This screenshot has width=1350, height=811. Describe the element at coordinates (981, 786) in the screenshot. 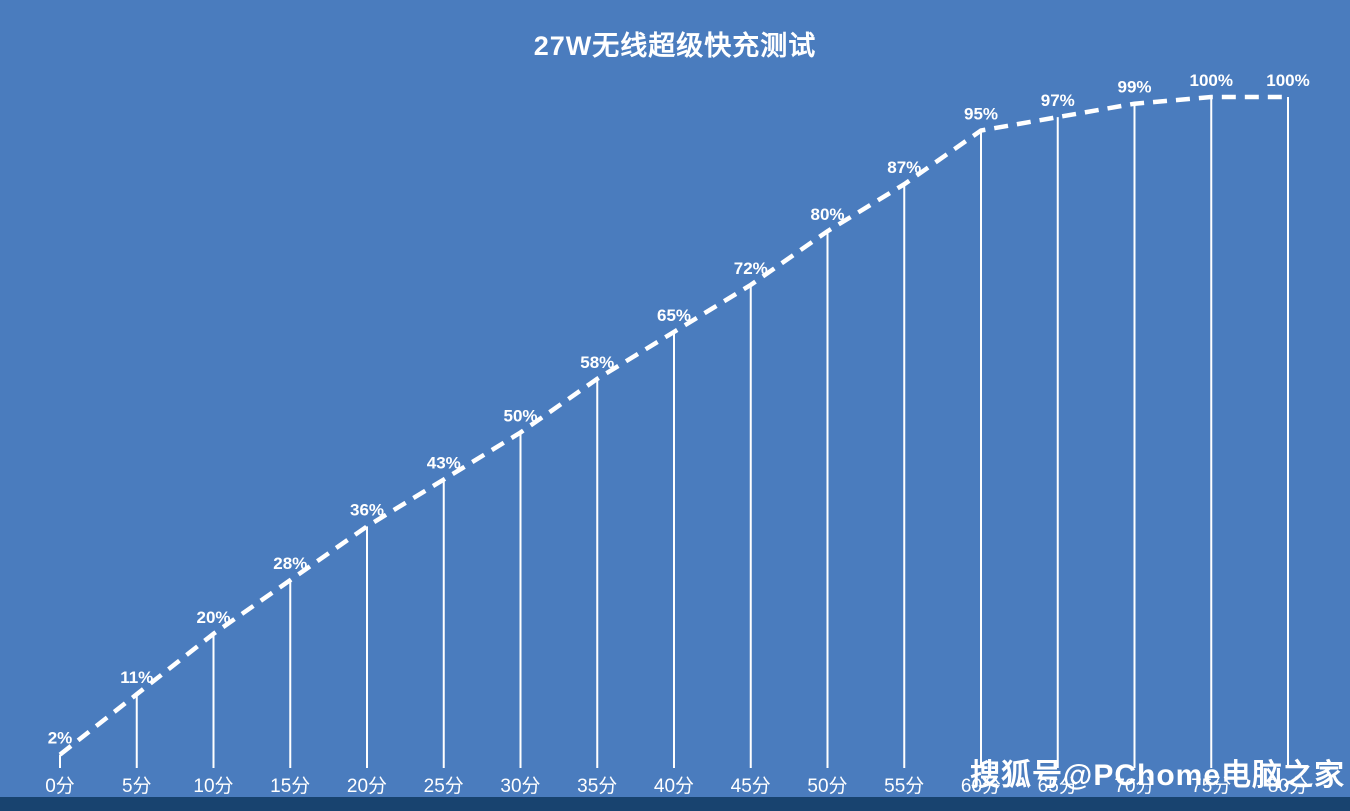

I see `x-axis-label: 60分` at that location.